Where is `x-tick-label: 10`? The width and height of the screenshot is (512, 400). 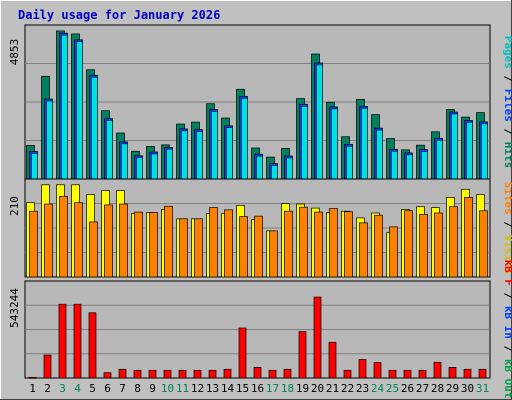 x-tick-label: 10 is located at coordinates (167, 388).